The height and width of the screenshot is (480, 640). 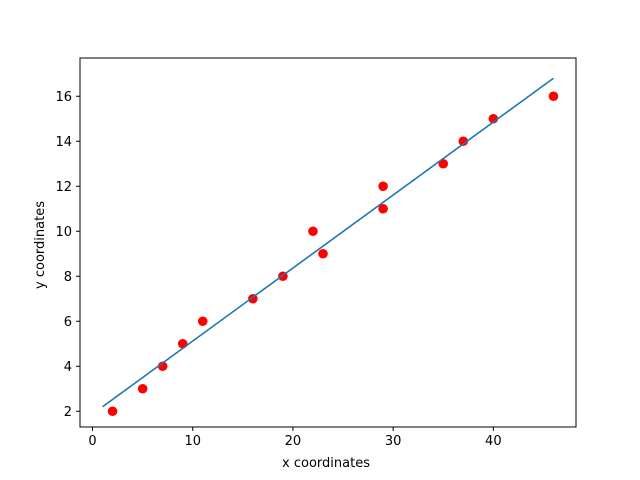 What do you see at coordinates (68, 277) in the screenshot?
I see `y-tick-label: 8` at bounding box center [68, 277].